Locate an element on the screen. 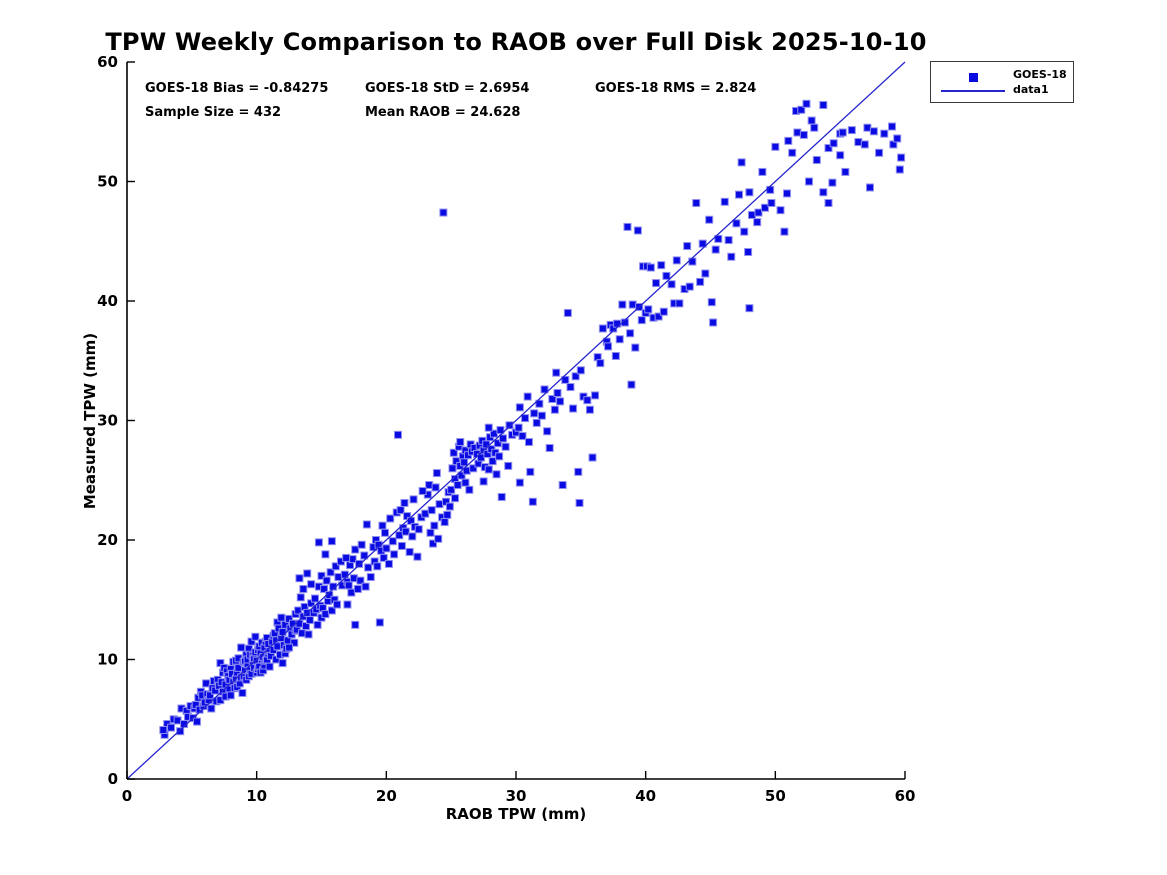  y-tick-label: 60 is located at coordinates (107, 62).